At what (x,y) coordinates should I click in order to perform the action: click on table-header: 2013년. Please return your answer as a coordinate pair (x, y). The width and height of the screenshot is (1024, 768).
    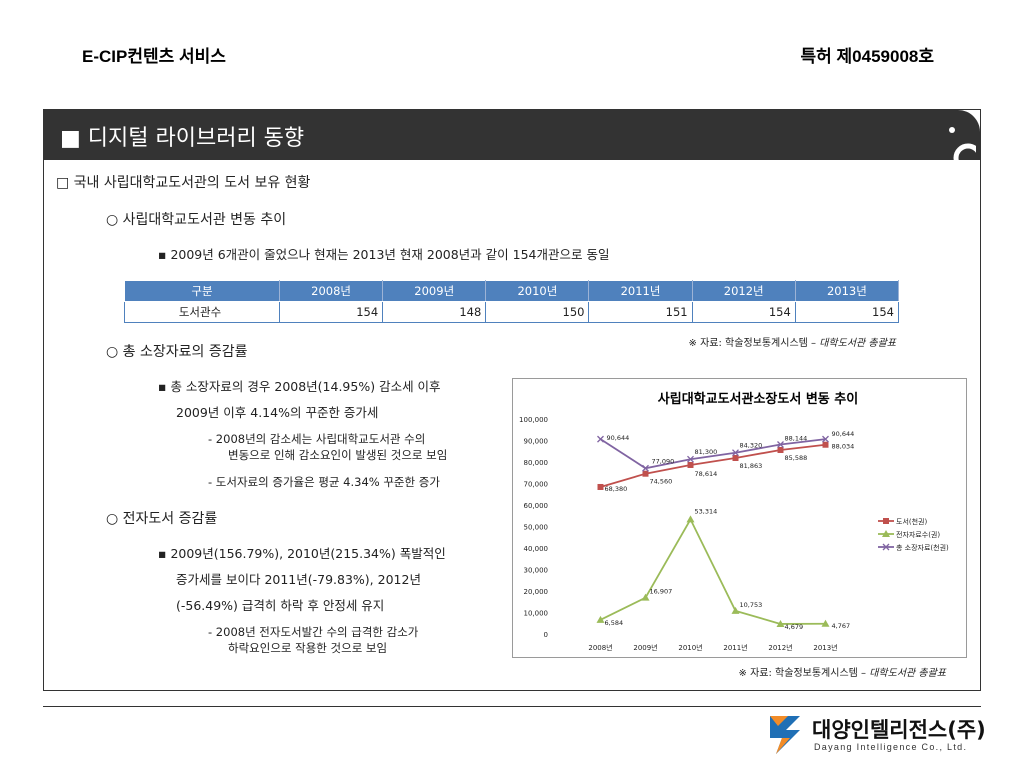
    Looking at the image, I should click on (847, 291).